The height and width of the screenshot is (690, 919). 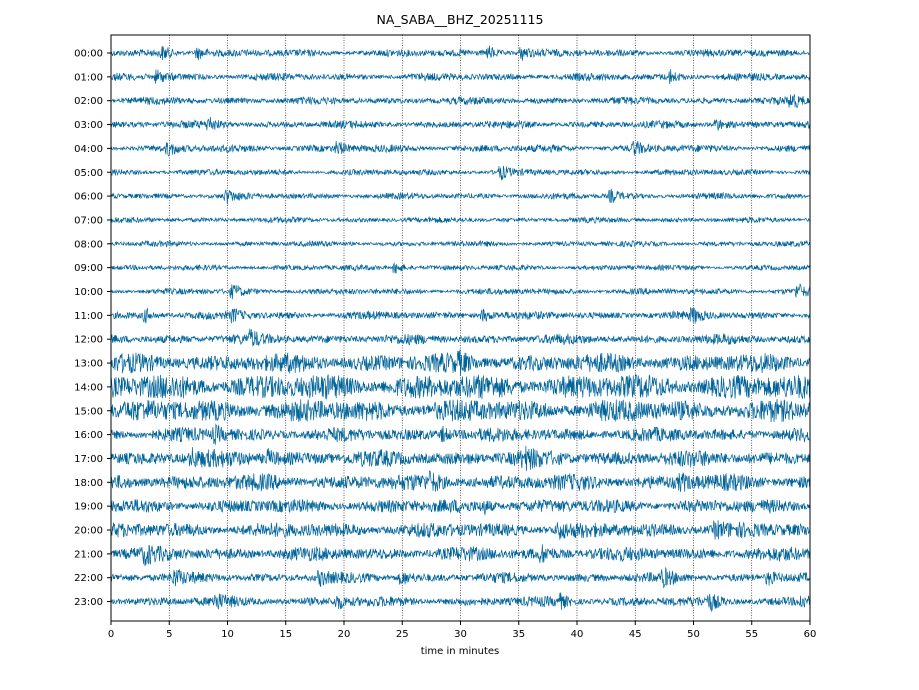 What do you see at coordinates (88, 54) in the screenshot?
I see `y-tick-label: 00:00` at bounding box center [88, 54].